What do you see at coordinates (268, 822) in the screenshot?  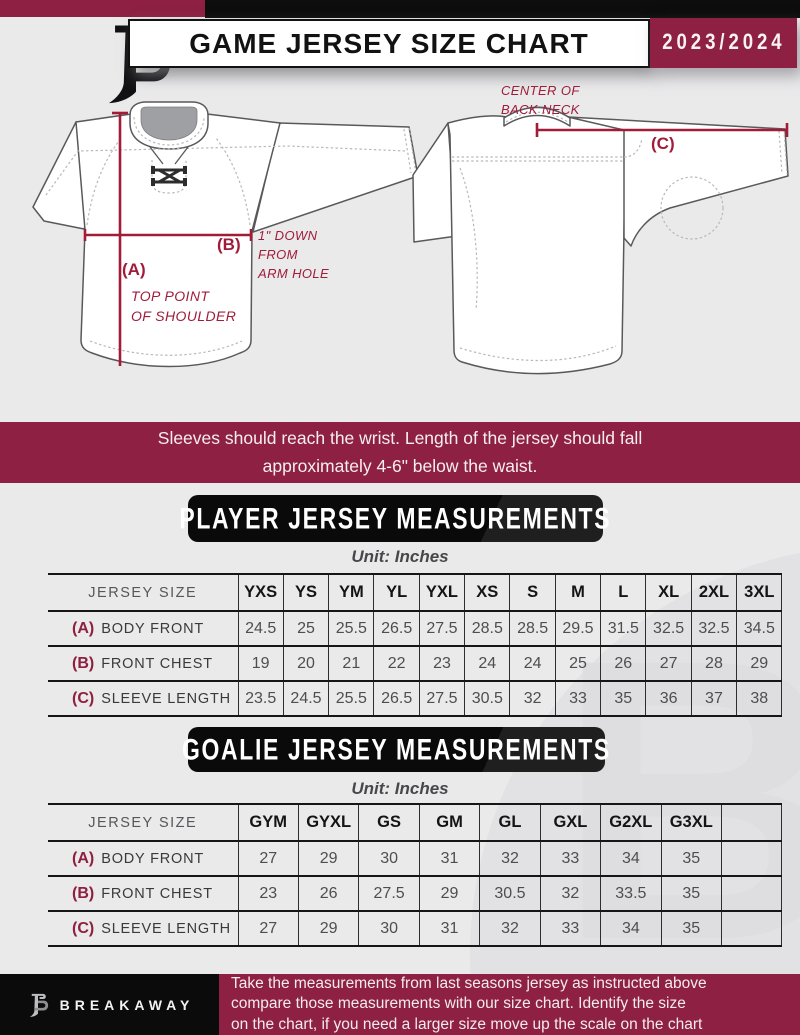 I see `column-header: GYM` at bounding box center [268, 822].